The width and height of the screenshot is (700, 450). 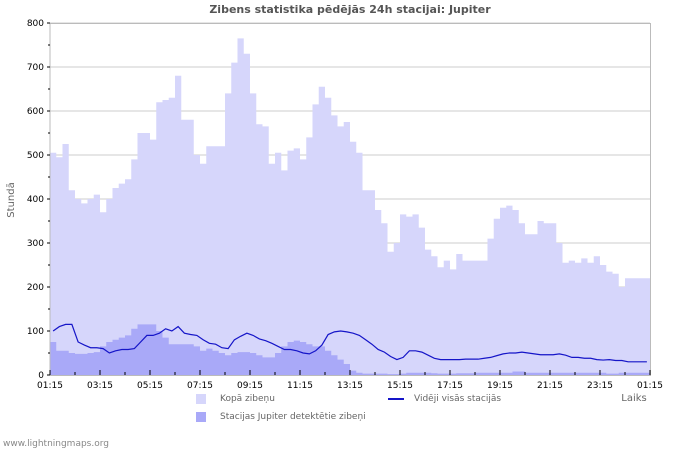 I want to click on y-axis-ticks: 0 100 200 300 400 500 600 700 800, so click(x=38, y=200).